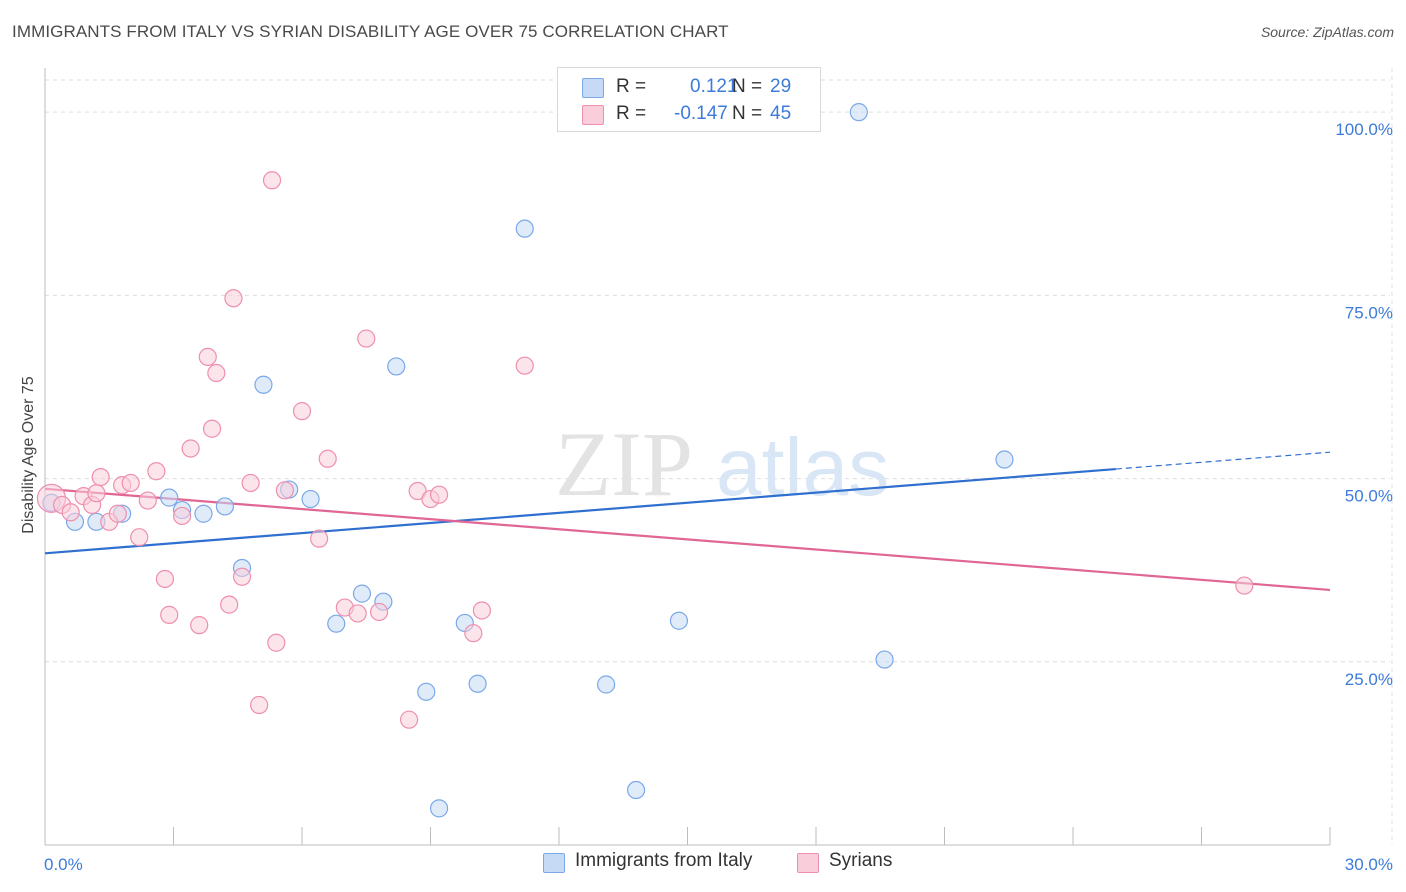  Describe the element at coordinates (28, 455) in the screenshot. I see `y-axis-title: Disability Age Over 75` at that location.